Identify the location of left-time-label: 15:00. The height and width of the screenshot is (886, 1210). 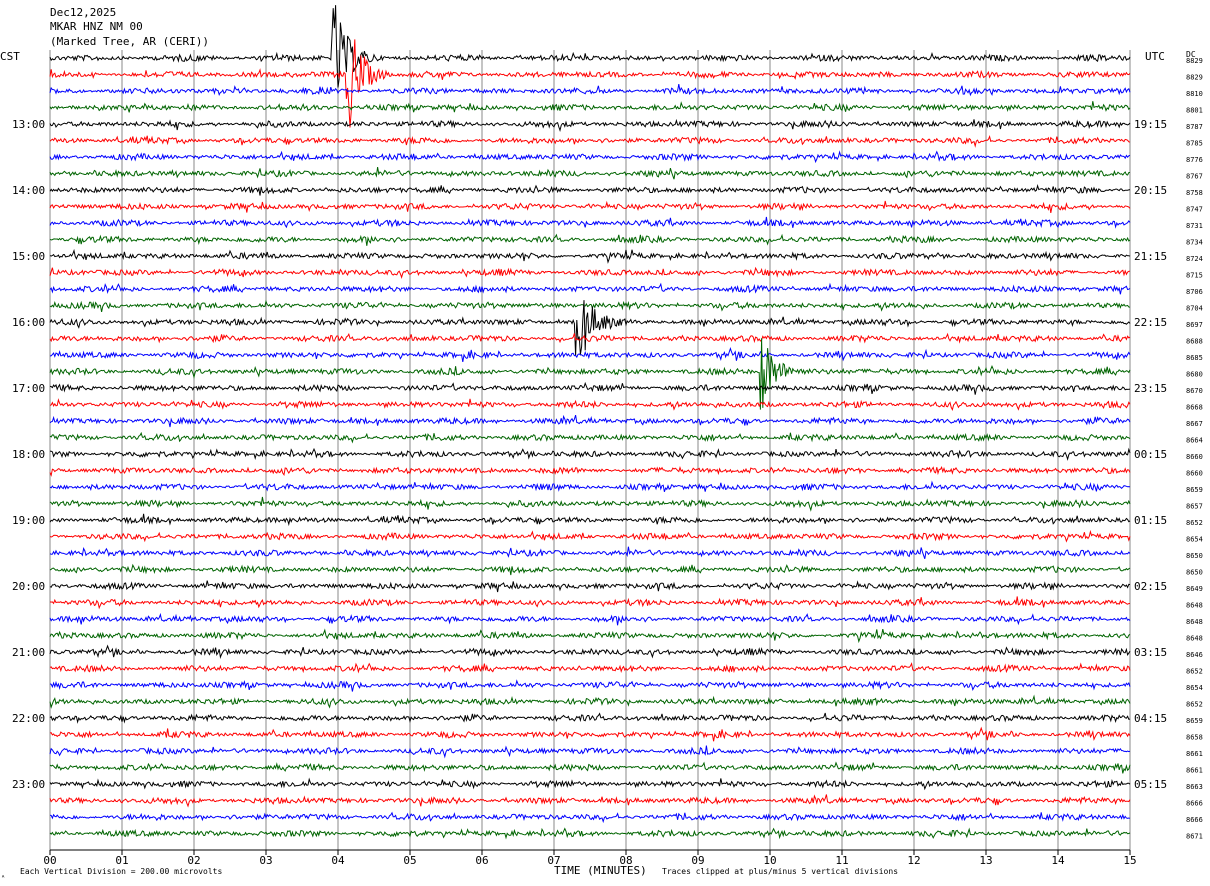
(28, 256).